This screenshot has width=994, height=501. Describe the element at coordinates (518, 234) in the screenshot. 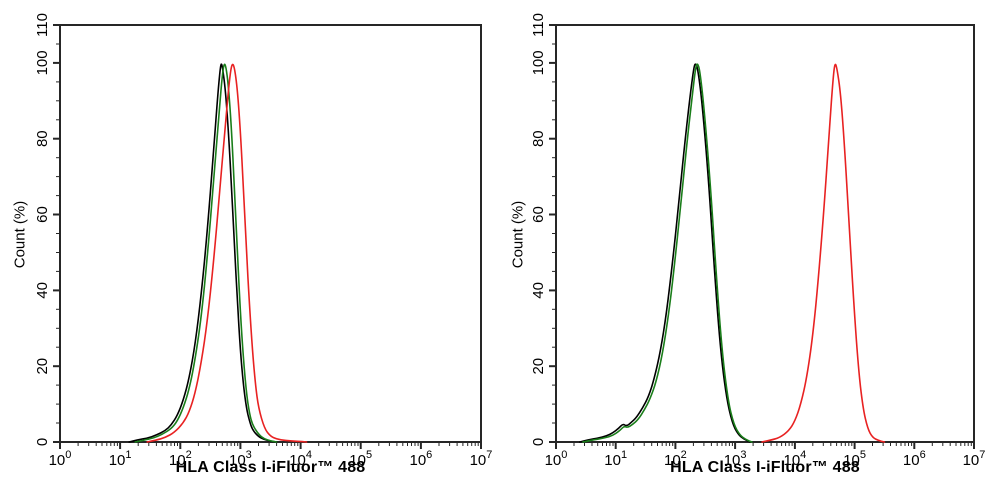

I see `right-y-axis-title: Count (%)` at that location.